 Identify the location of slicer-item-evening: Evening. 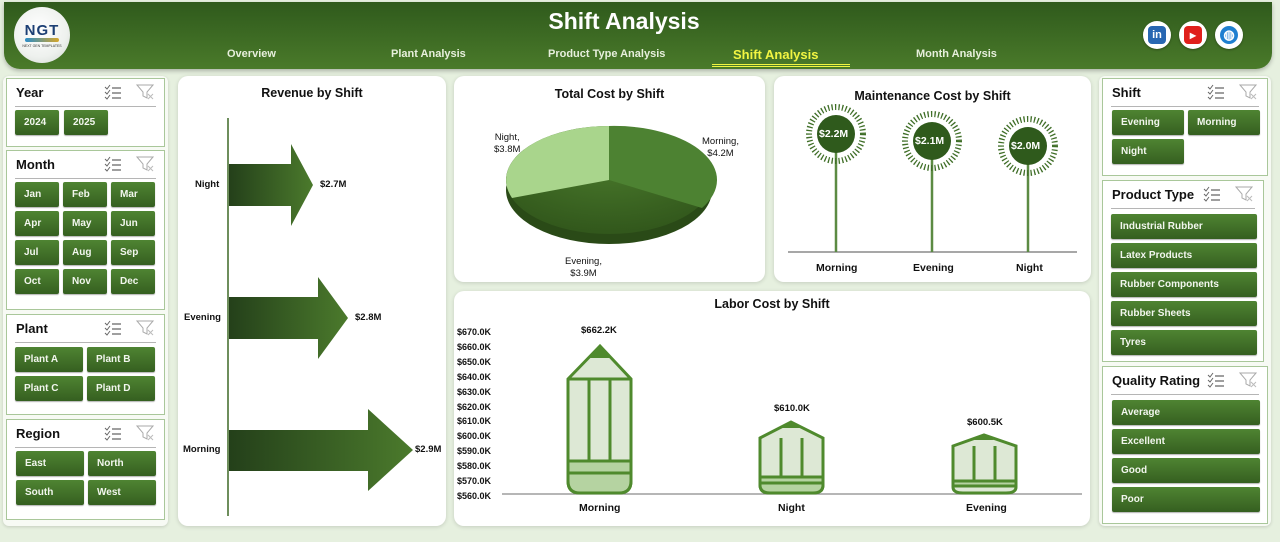
(1148, 122).